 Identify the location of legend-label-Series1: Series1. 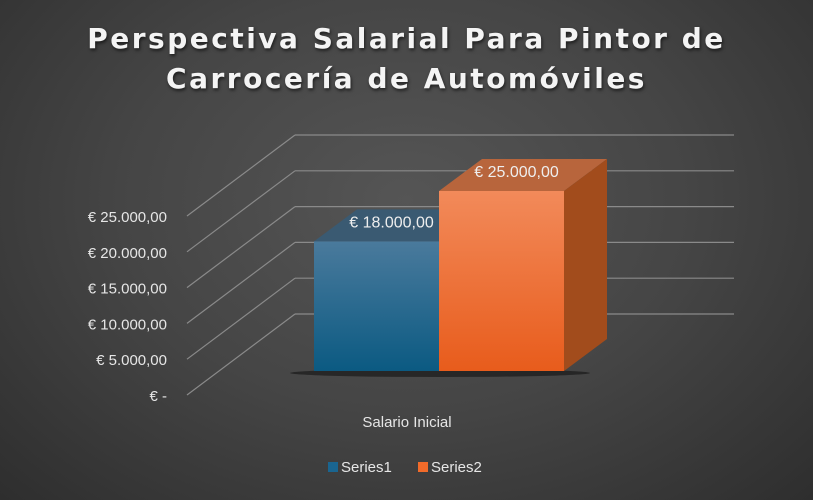
(366, 467).